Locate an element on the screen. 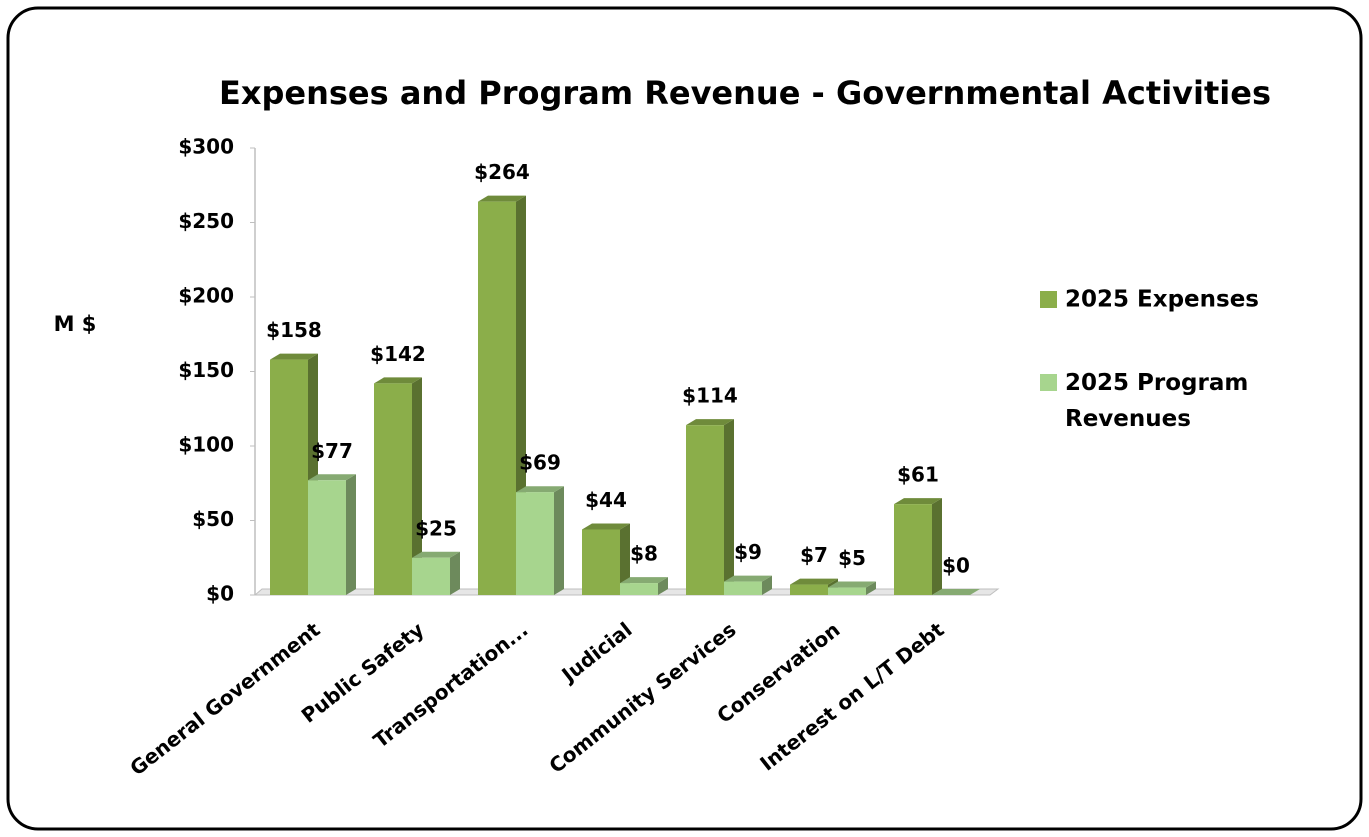 The height and width of the screenshot is (837, 1369). data-label: $158 is located at coordinates (294, 330).